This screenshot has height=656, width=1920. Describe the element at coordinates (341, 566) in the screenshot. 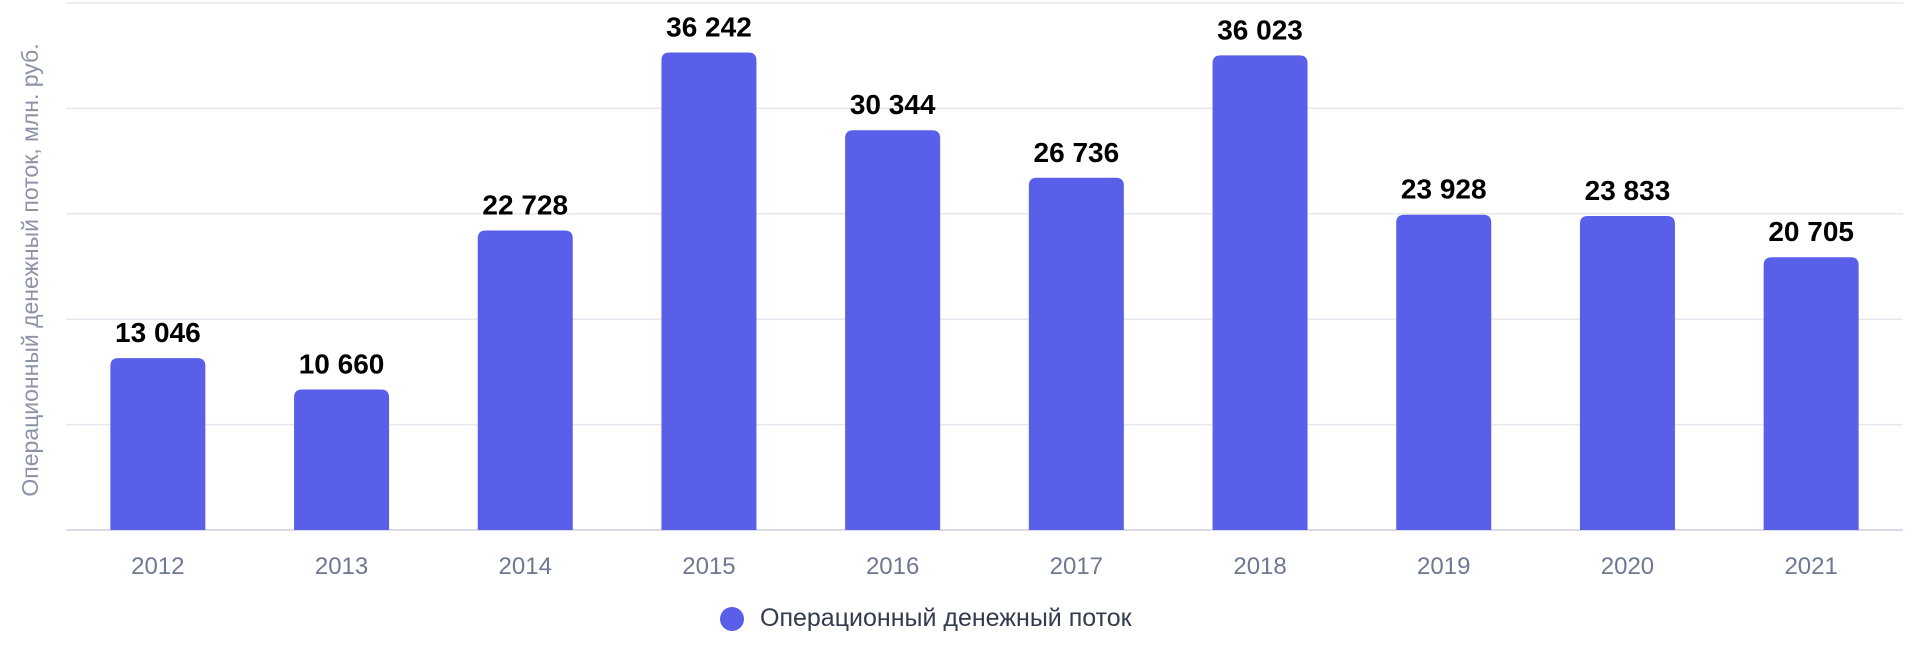

I see `x-tick-label-2013: 2013` at that location.